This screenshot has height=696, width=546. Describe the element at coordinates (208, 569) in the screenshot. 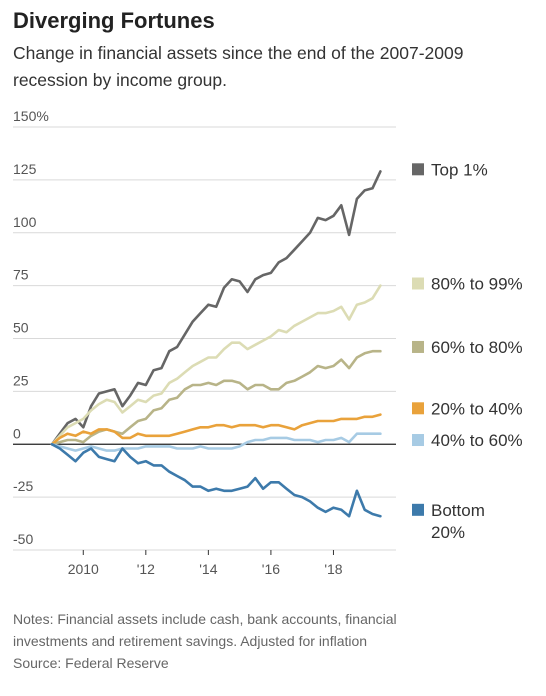

I see `x-tick-label: '14` at that location.